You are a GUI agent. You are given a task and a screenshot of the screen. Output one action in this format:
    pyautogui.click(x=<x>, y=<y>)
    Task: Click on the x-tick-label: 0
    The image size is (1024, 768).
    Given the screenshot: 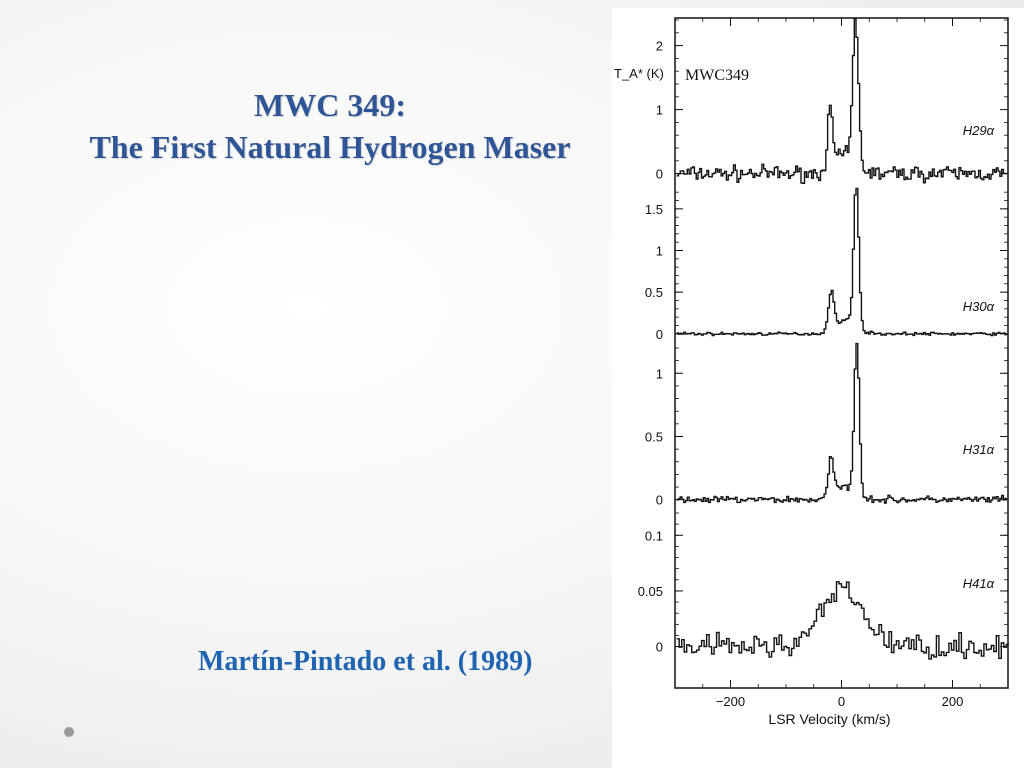 What is the action you would take?
    pyautogui.click(x=841, y=701)
    